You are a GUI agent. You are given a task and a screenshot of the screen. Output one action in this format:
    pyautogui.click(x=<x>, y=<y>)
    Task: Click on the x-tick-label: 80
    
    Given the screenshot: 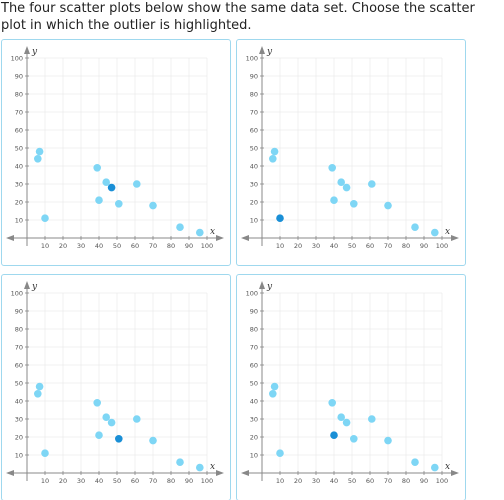 What is the action you would take?
    pyautogui.click(x=406, y=246)
    